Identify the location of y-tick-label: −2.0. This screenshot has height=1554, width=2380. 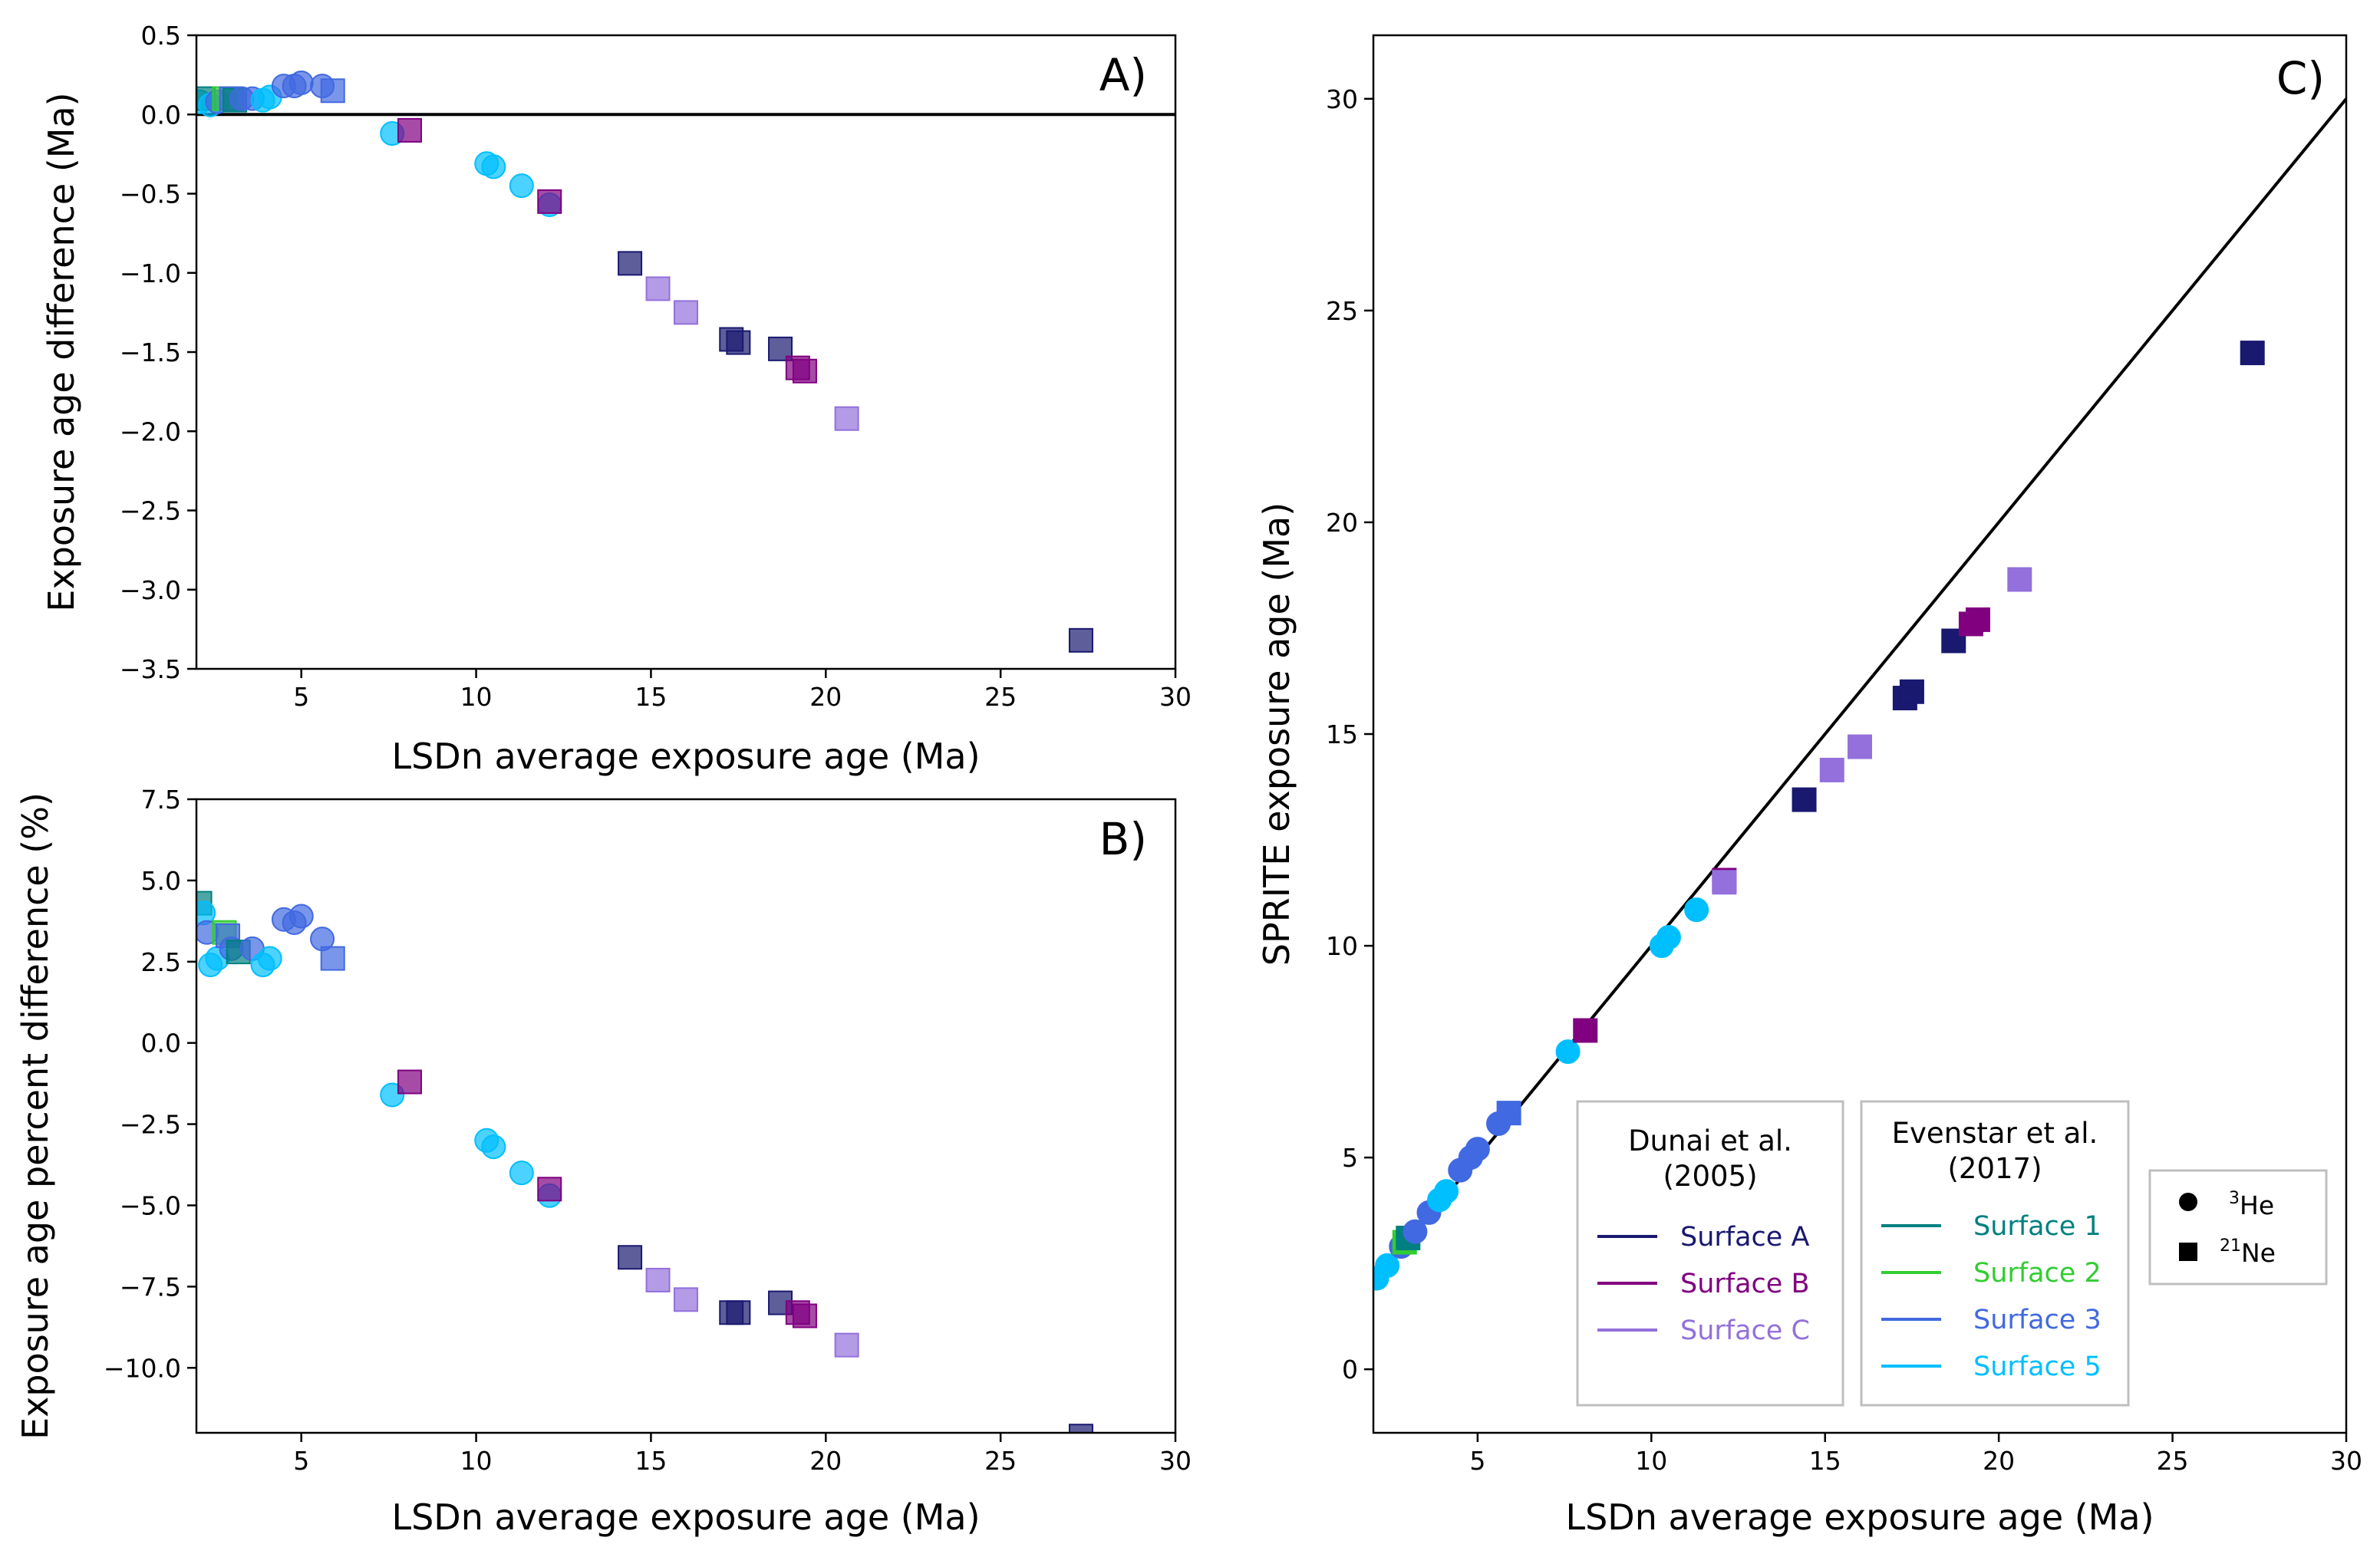
(150, 431).